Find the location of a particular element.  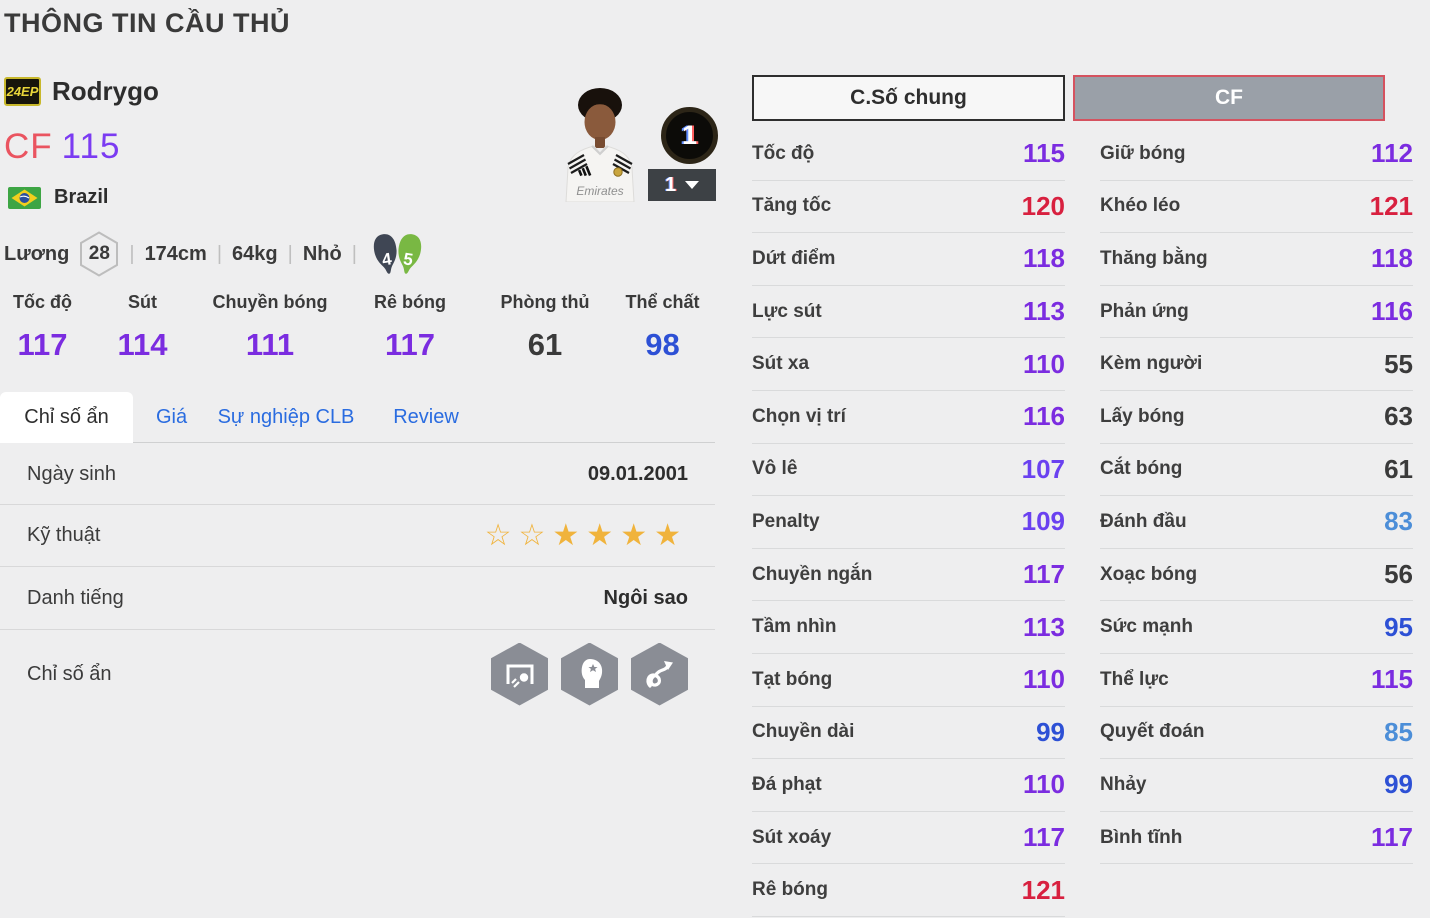

stat-label: Thăng bằng is located at coordinates (1154, 258).